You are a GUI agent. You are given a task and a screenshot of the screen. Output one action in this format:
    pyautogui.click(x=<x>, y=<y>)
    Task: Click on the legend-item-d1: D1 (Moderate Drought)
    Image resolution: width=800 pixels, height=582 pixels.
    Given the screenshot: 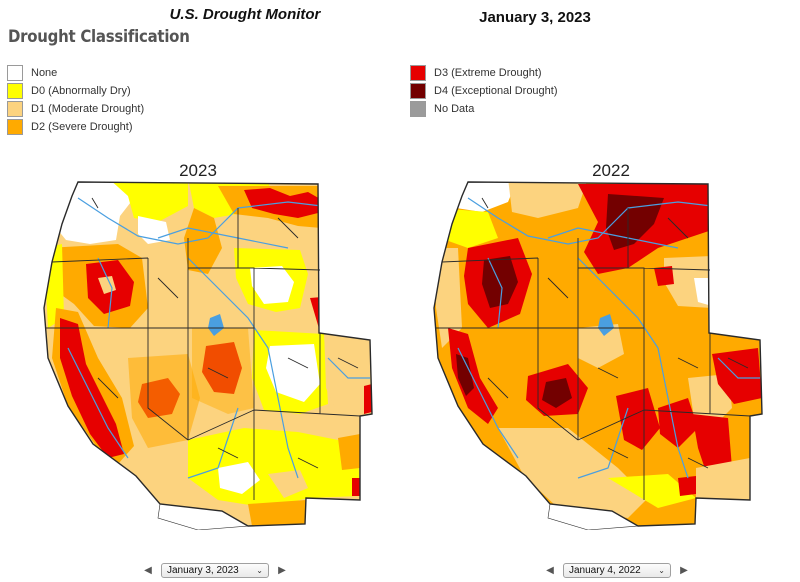 What is the action you would take?
    pyautogui.click(x=75, y=109)
    